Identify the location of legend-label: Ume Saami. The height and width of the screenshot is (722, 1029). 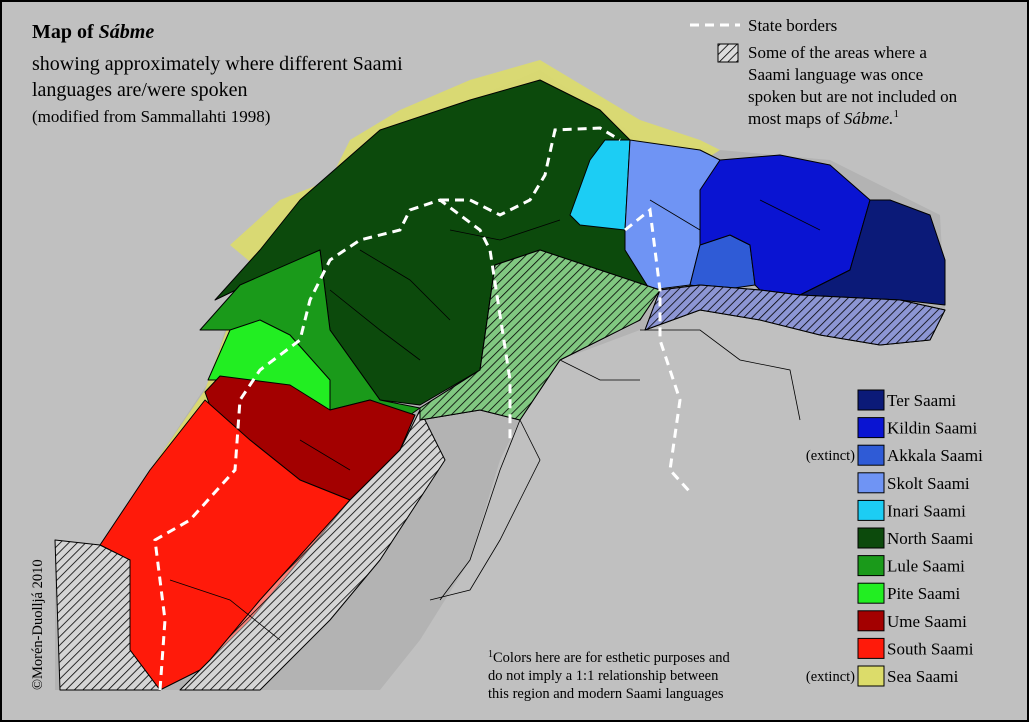
(927, 621).